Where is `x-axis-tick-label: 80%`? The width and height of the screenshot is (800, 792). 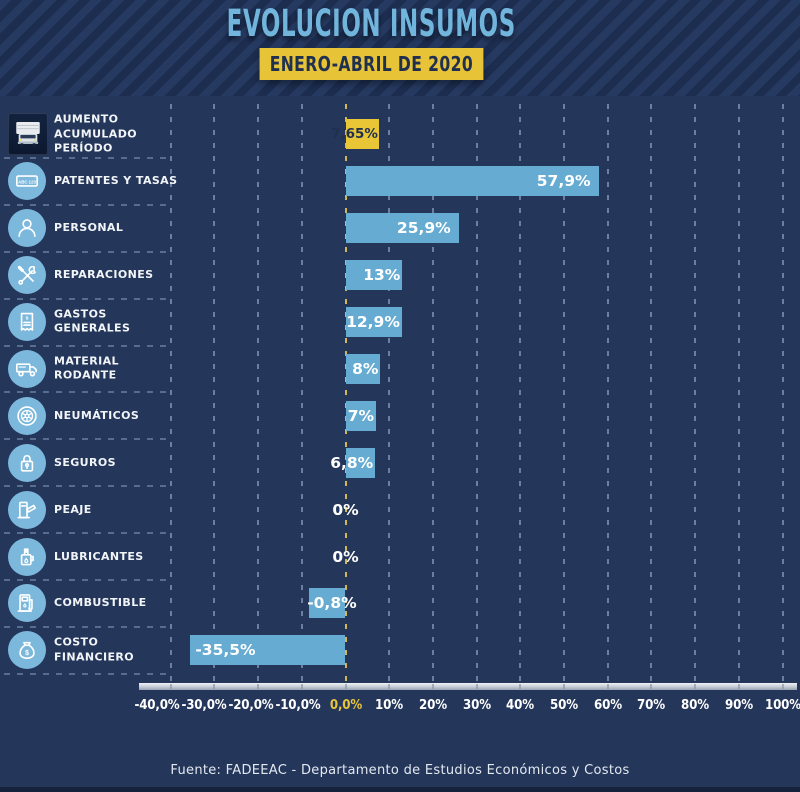 x-axis-tick-label: 80% is located at coordinates (695, 705).